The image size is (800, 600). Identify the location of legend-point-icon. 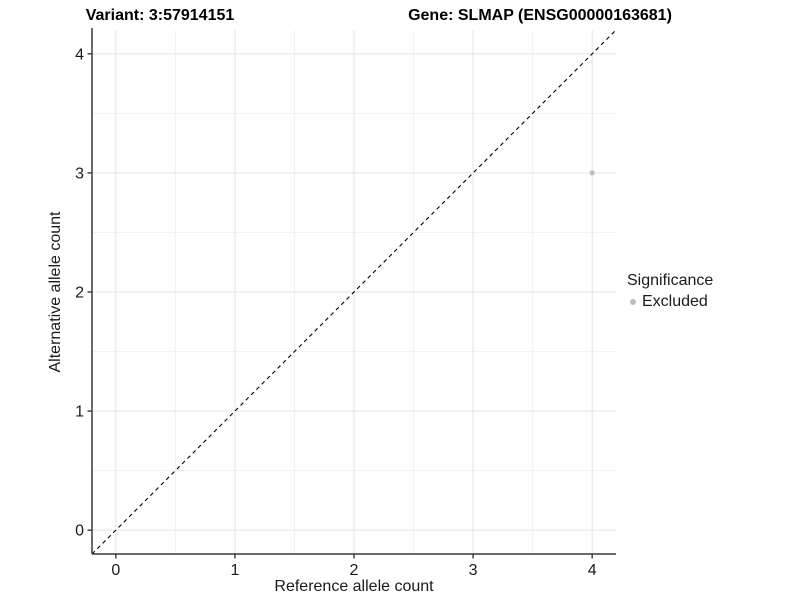
(633, 302).